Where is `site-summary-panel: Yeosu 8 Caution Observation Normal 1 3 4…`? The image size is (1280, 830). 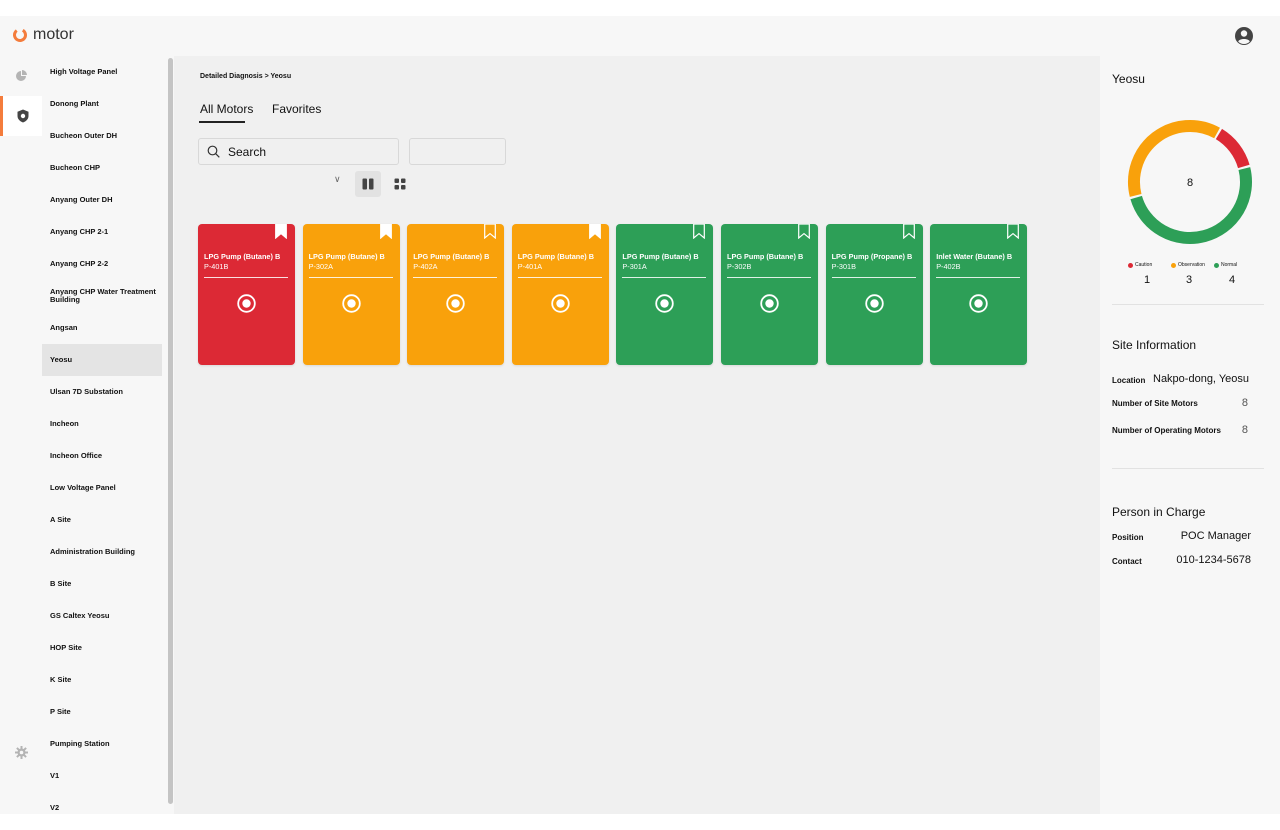 site-summary-panel: Yeosu 8 Caution Observation Normal 1 3 4… is located at coordinates (1190, 435).